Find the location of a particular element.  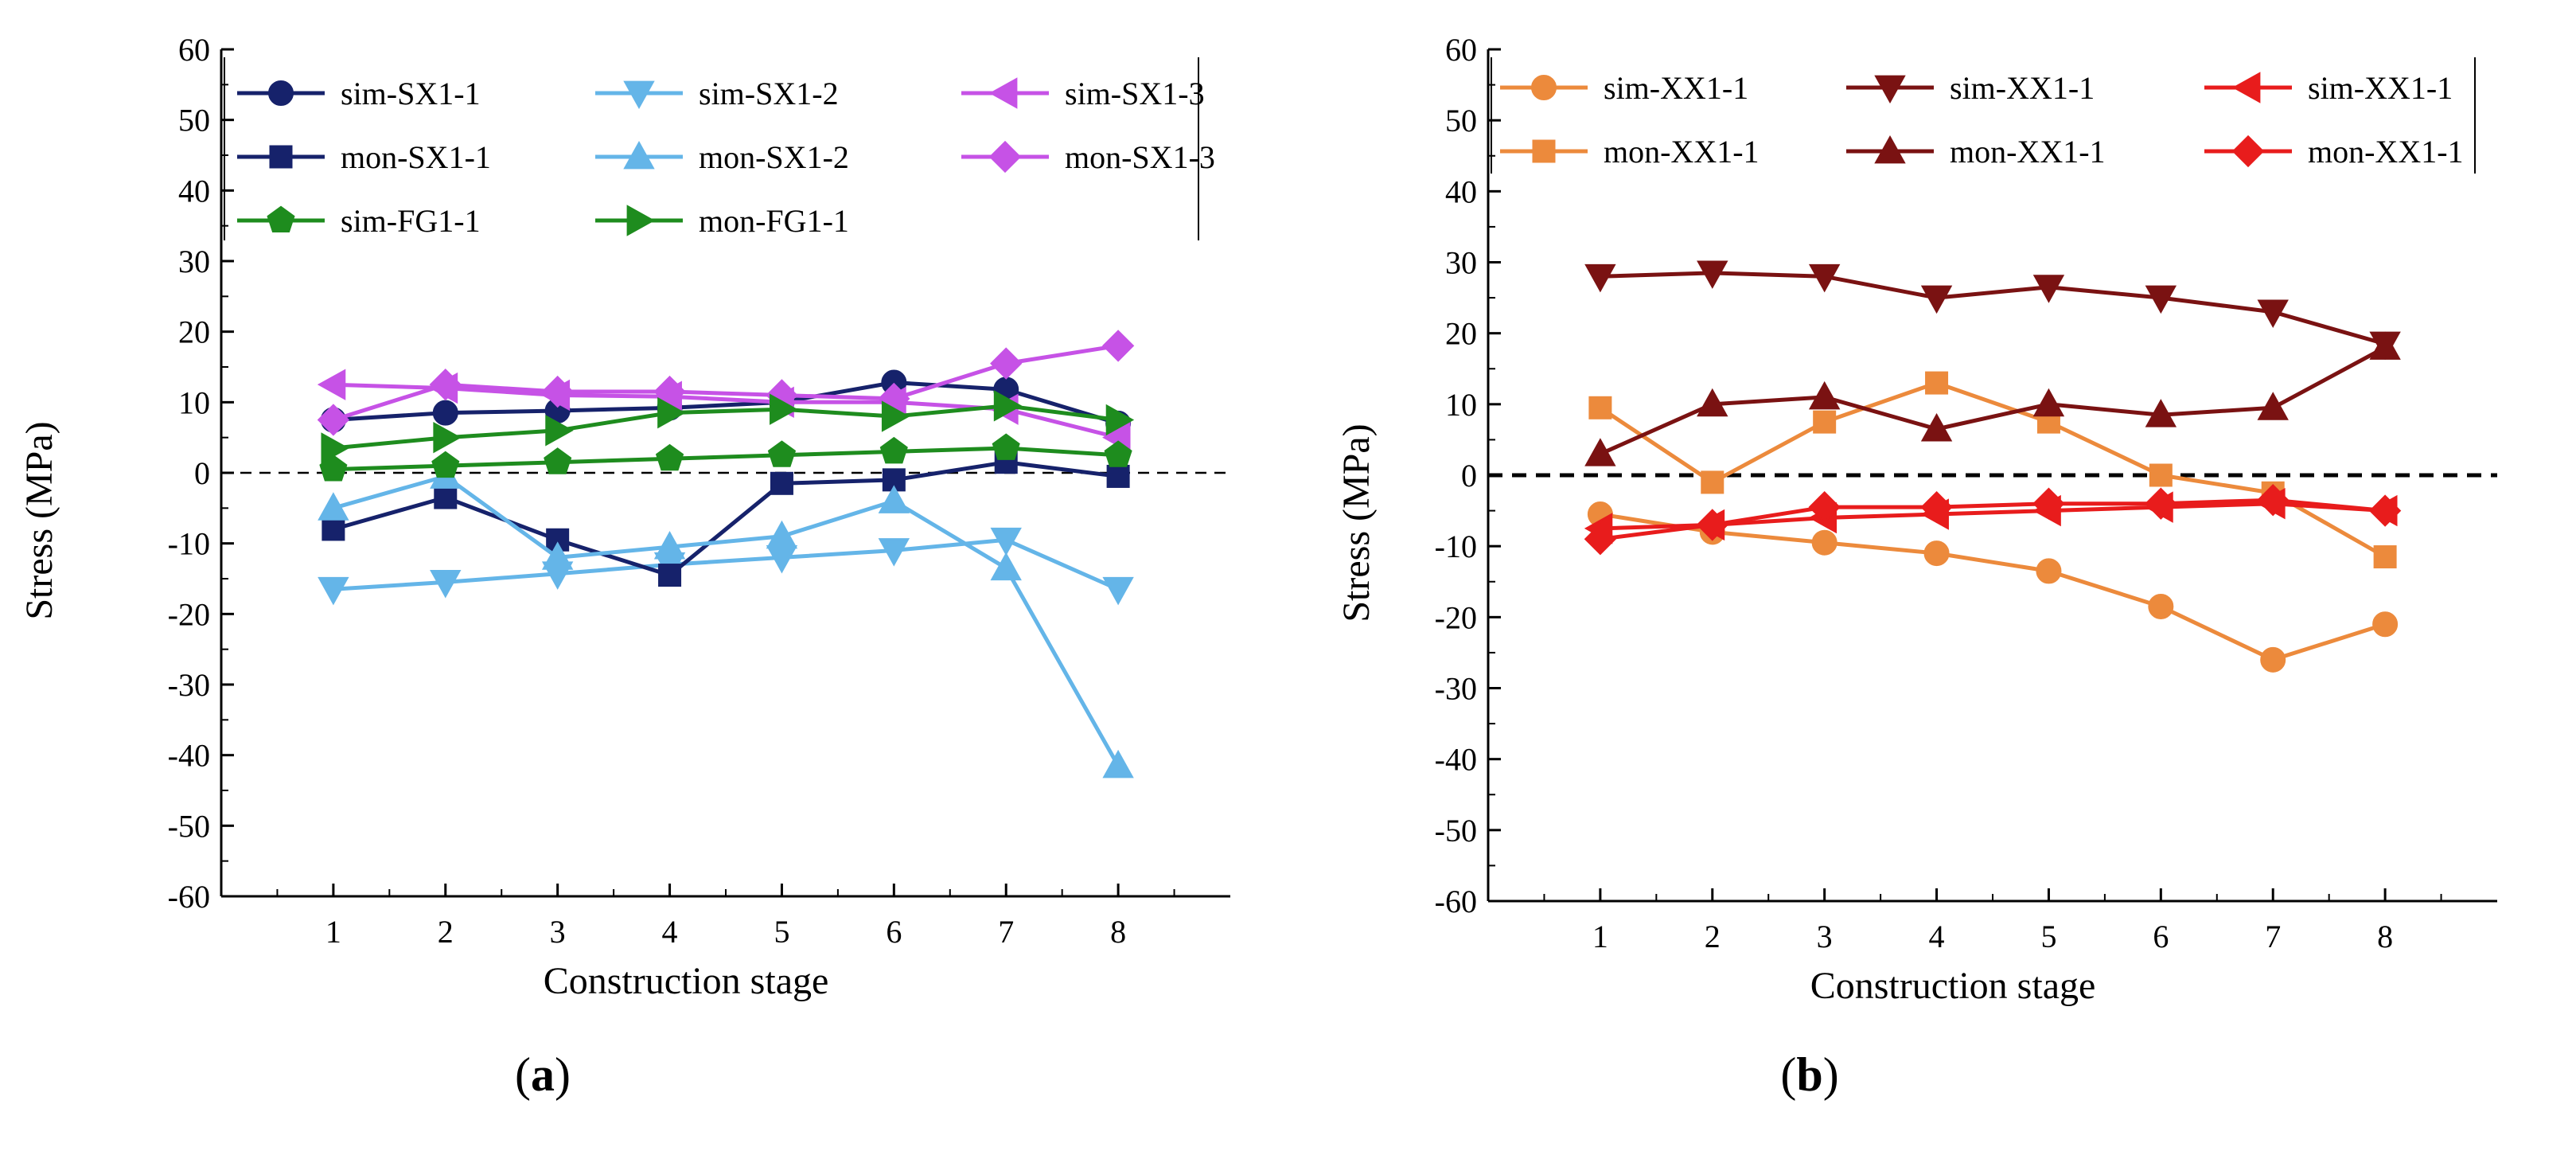

y-tick-label: 40 is located at coordinates (1461, 191).